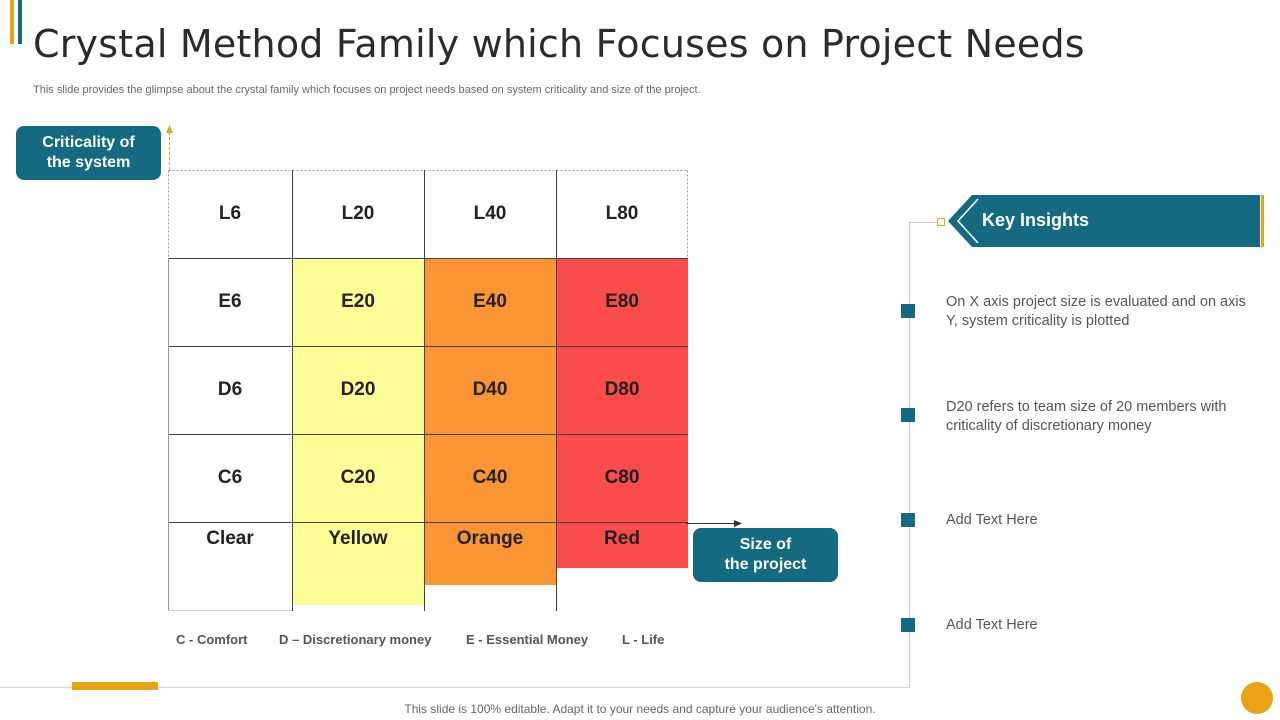 The height and width of the screenshot is (720, 1280). What do you see at coordinates (643, 639) in the screenshot?
I see `legend-life: L - Life` at bounding box center [643, 639].